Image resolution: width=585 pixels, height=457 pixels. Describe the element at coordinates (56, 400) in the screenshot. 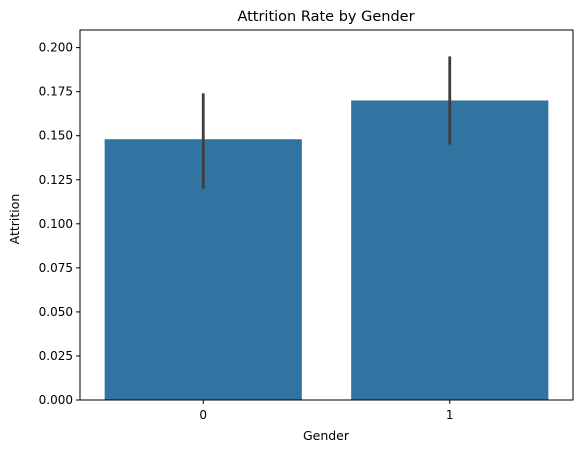

I see `y-tick-label: 0.000` at that location.